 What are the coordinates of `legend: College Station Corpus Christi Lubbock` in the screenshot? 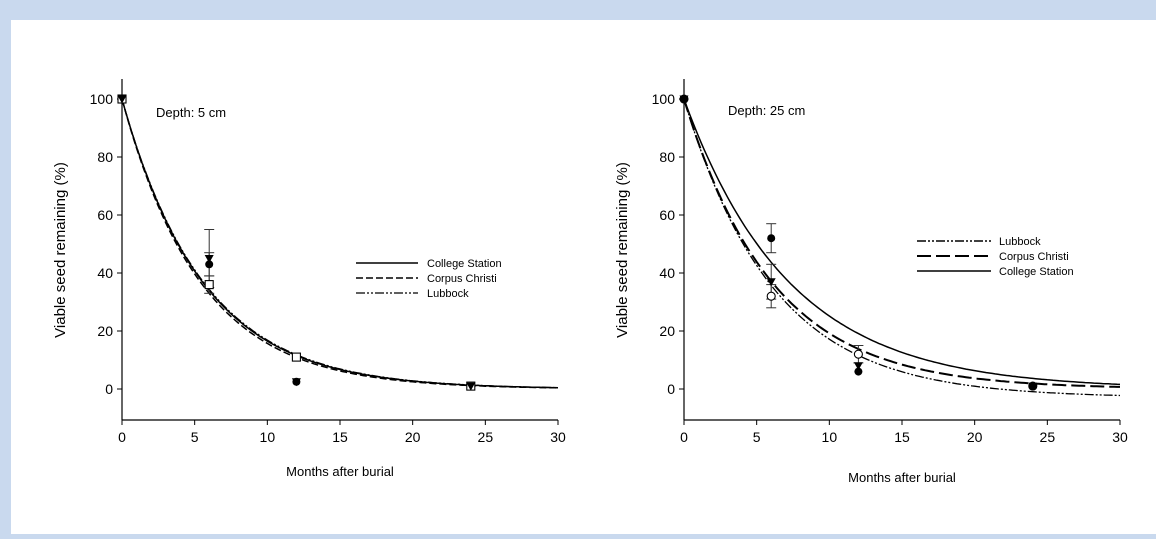 It's located at (429, 279).